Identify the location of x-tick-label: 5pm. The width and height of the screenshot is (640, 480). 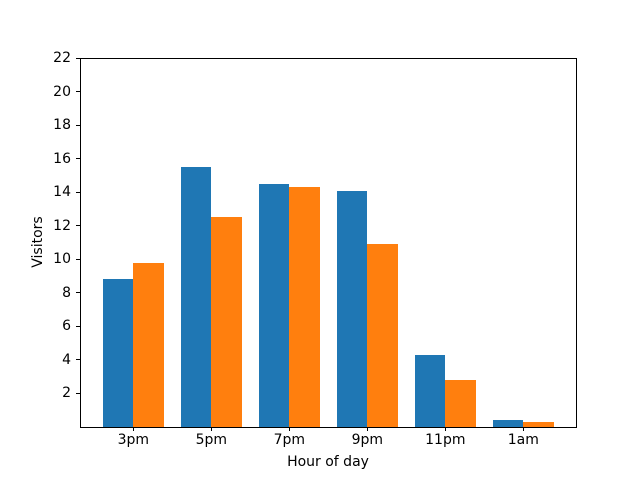
(211, 440).